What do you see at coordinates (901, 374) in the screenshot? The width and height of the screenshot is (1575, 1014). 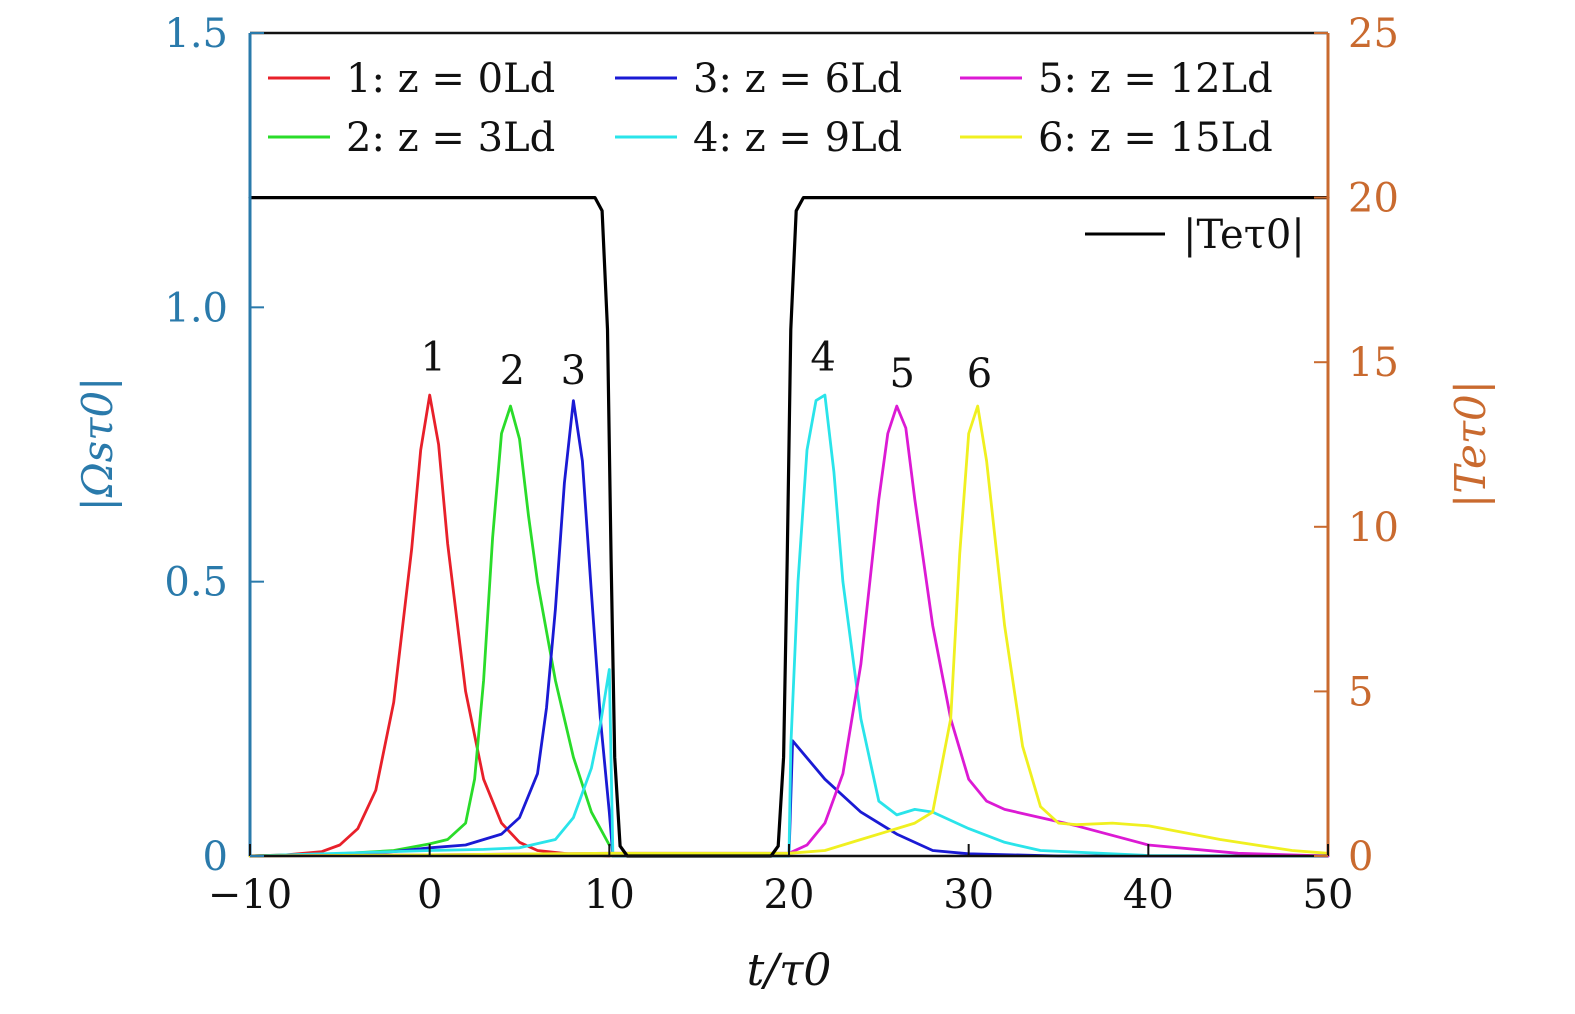 I see `peak-label-5: 5` at bounding box center [901, 374].